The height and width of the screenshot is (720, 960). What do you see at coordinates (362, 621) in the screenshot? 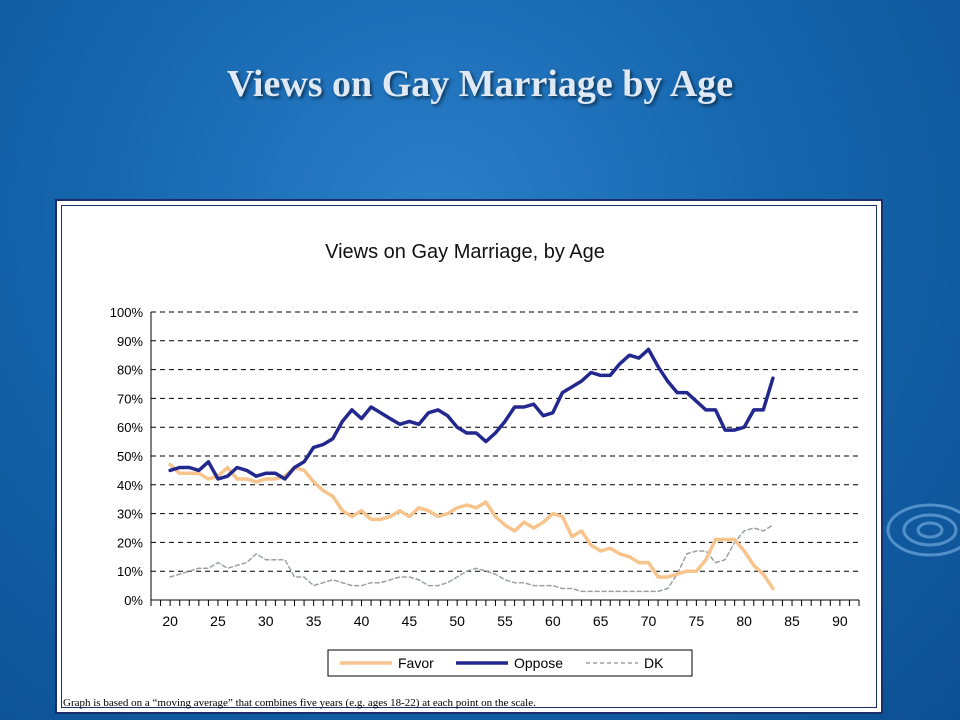
I see `x-tick-label: 40` at bounding box center [362, 621].